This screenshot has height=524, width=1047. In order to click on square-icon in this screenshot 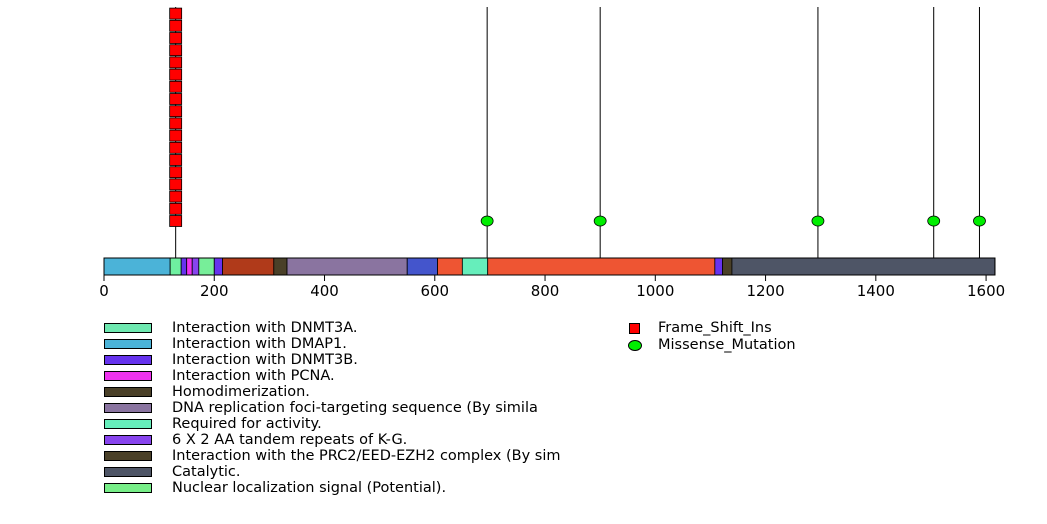, I will do `click(634, 328)`.